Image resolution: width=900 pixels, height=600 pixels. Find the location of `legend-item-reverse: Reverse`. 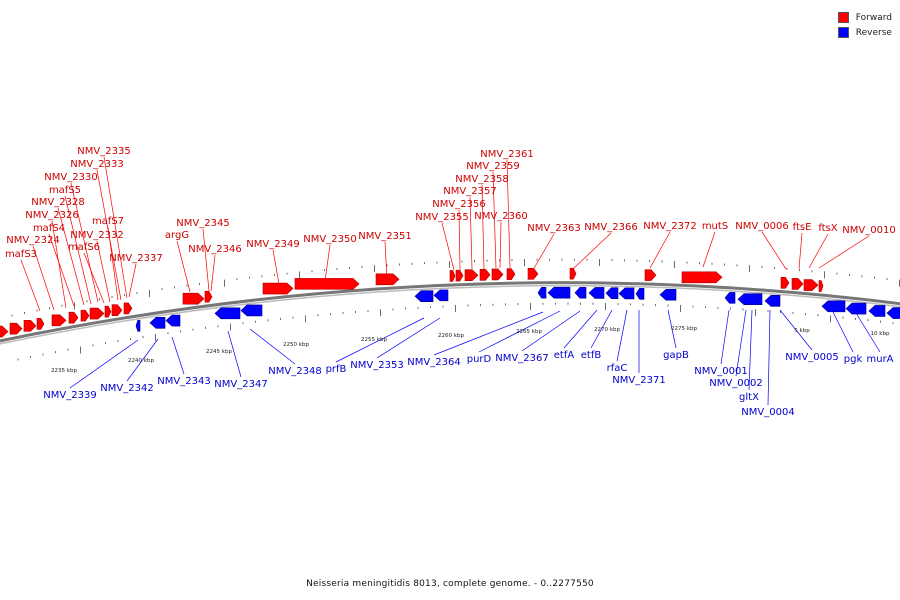

legend-item-reverse: Reverse is located at coordinates (864, 32).